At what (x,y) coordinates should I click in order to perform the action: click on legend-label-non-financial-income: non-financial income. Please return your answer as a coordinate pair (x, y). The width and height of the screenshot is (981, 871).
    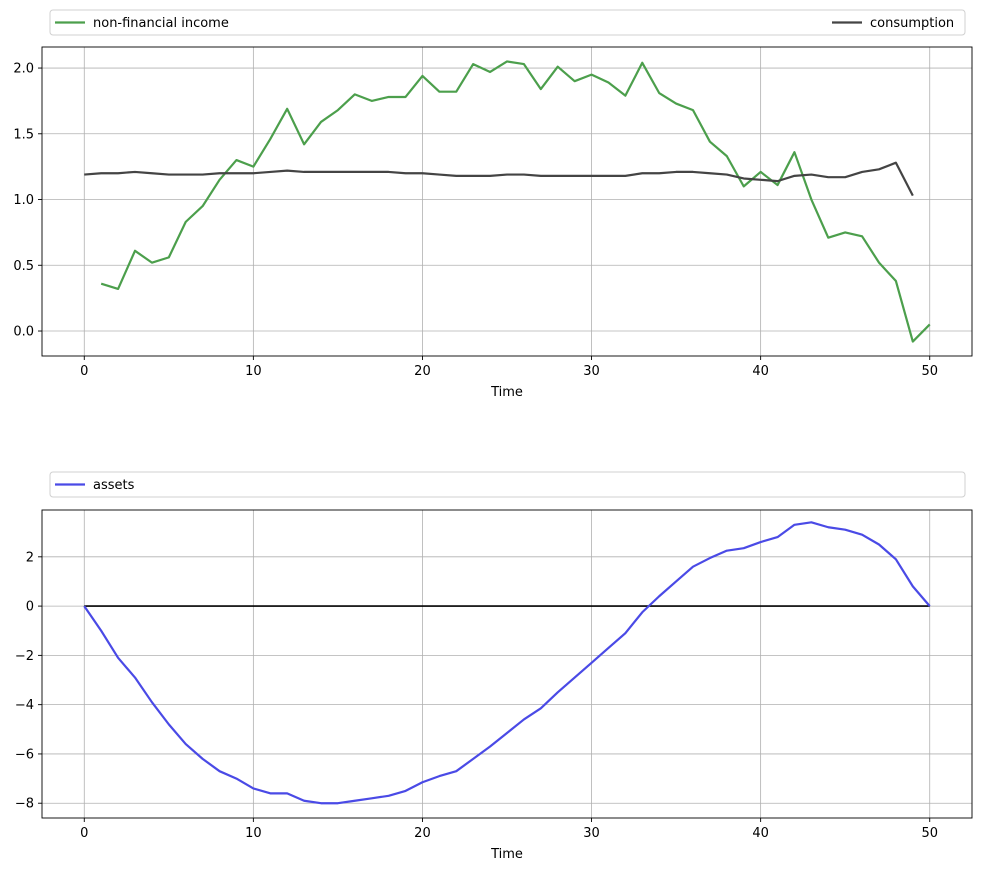
    Looking at the image, I should click on (161, 23).